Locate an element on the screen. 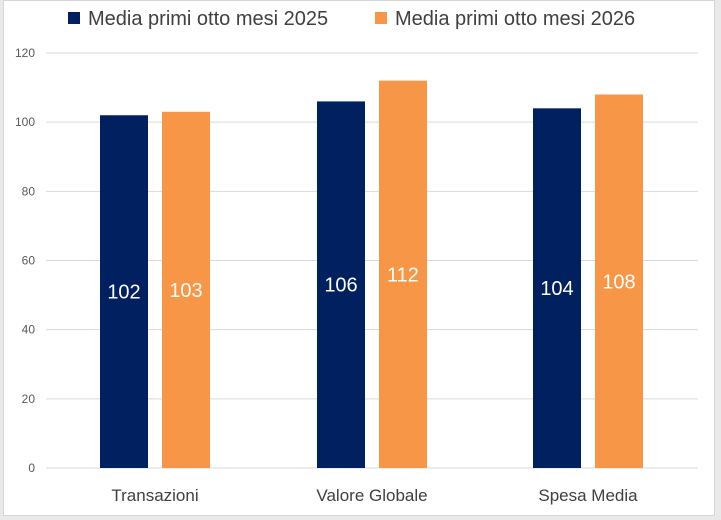  data-label: 104 is located at coordinates (556, 289).